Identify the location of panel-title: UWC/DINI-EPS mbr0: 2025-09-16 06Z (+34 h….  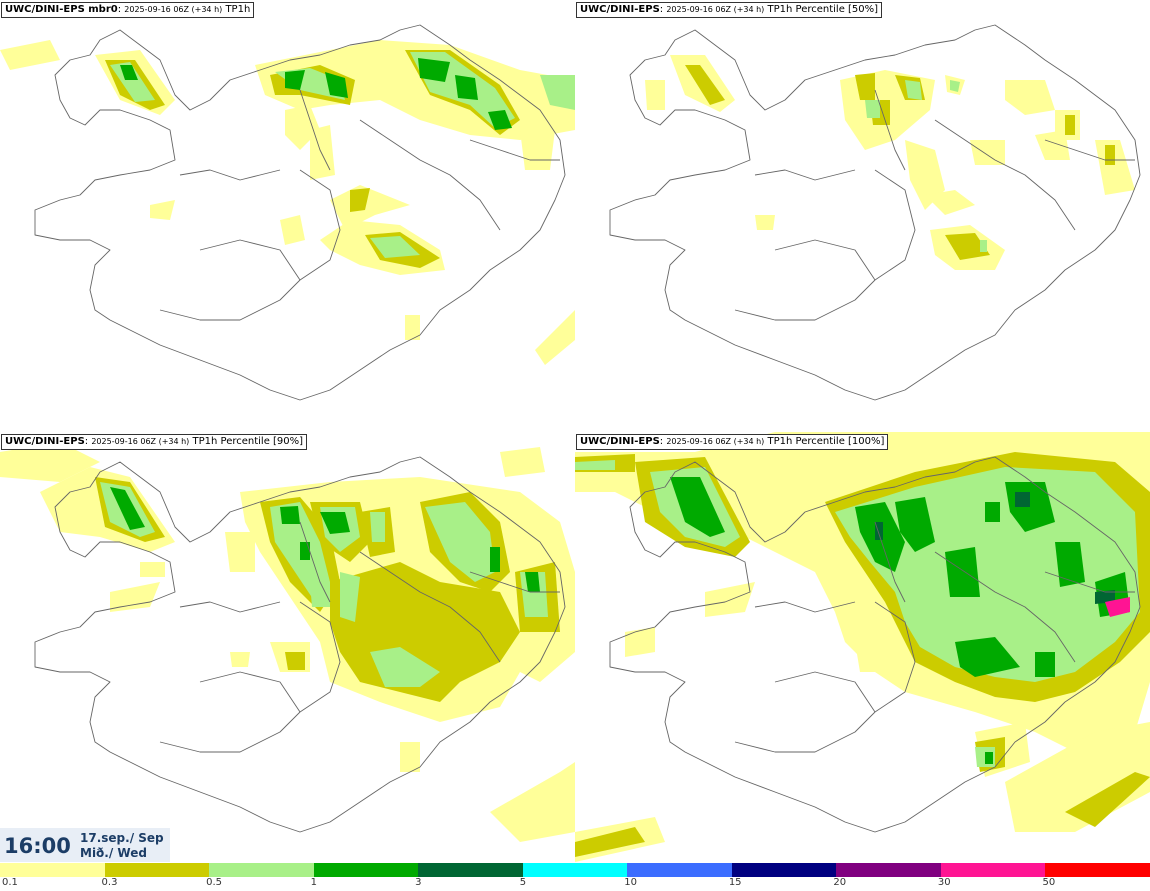
(128, 10).